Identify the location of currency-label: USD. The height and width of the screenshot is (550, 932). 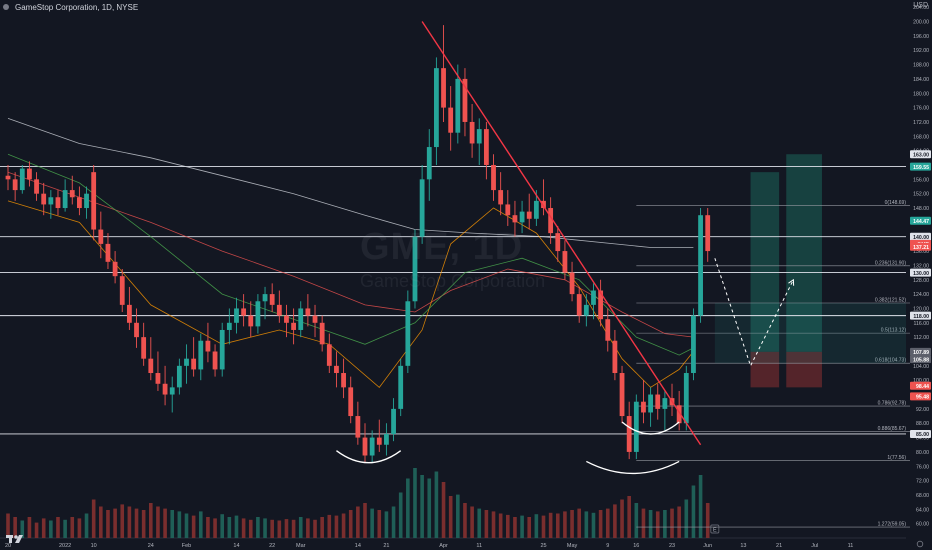
(920, 5).